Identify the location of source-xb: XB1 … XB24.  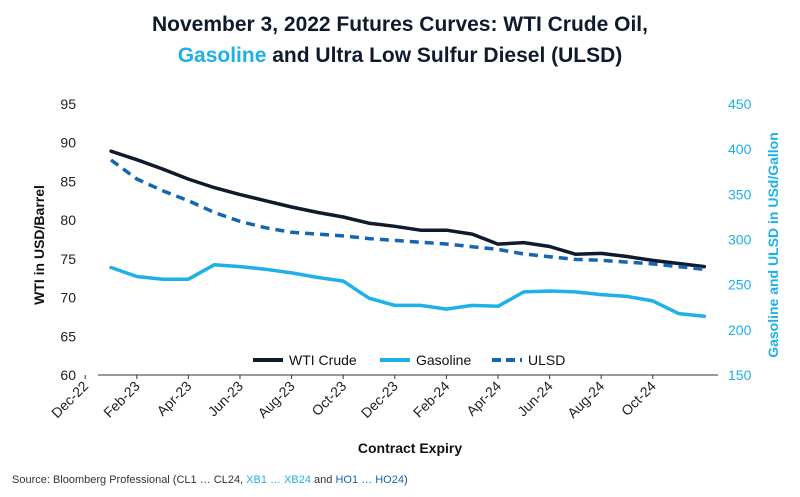
(278, 480).